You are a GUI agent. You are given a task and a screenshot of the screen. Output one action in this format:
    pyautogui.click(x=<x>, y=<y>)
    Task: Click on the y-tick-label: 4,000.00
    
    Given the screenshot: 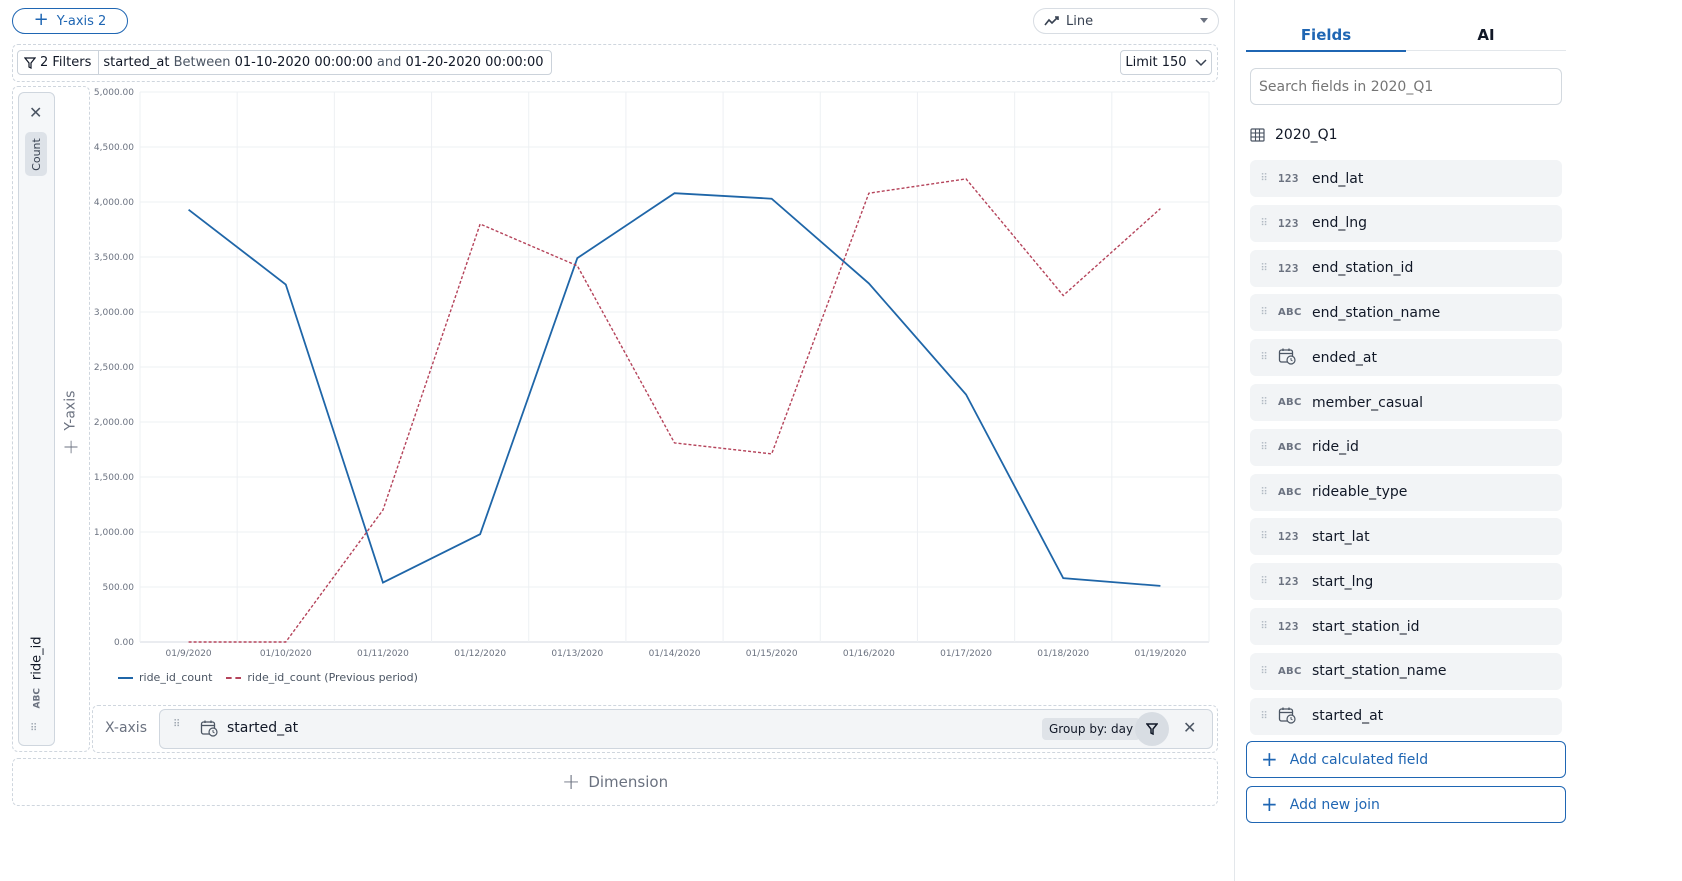 What is the action you would take?
    pyautogui.click(x=114, y=203)
    